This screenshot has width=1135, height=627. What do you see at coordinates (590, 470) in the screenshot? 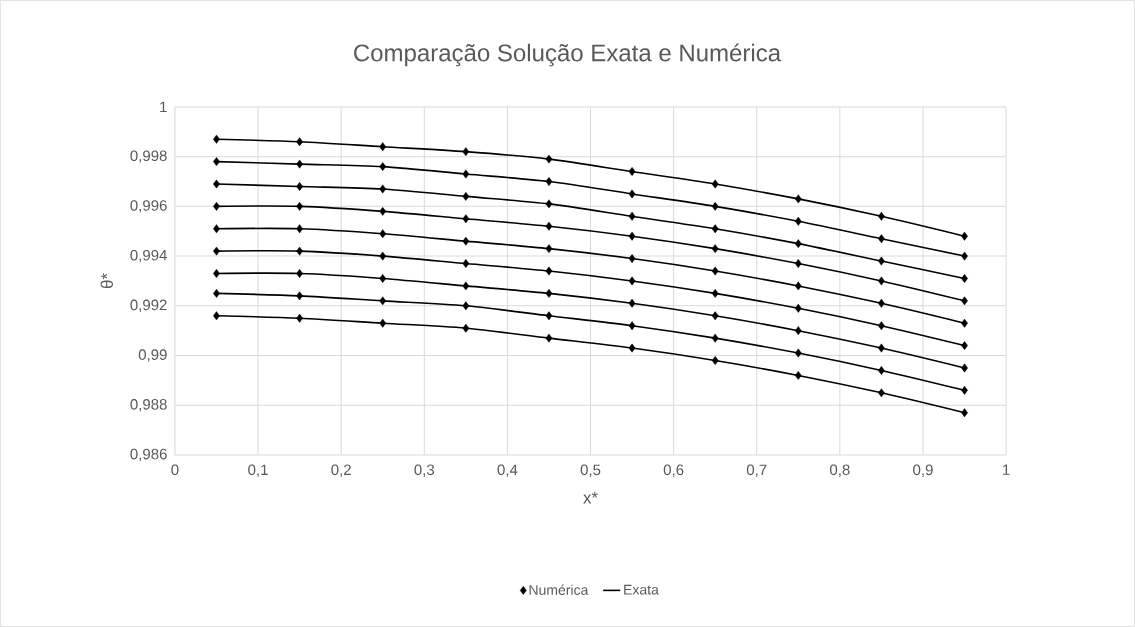
I see `x-tick-label: 0,5` at bounding box center [590, 470].